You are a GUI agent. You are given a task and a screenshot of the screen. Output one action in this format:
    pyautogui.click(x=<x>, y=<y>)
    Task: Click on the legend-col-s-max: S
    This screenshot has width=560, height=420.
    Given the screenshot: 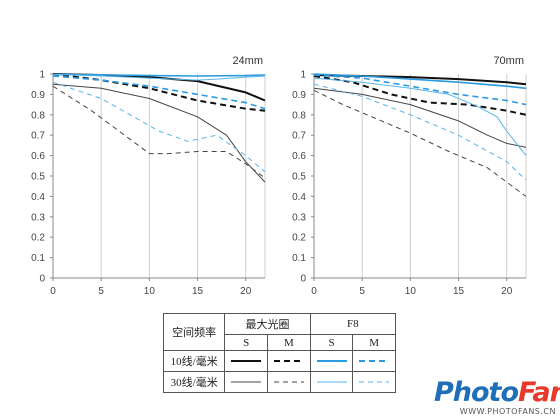 What is the action you would take?
    pyautogui.click(x=246, y=342)
    